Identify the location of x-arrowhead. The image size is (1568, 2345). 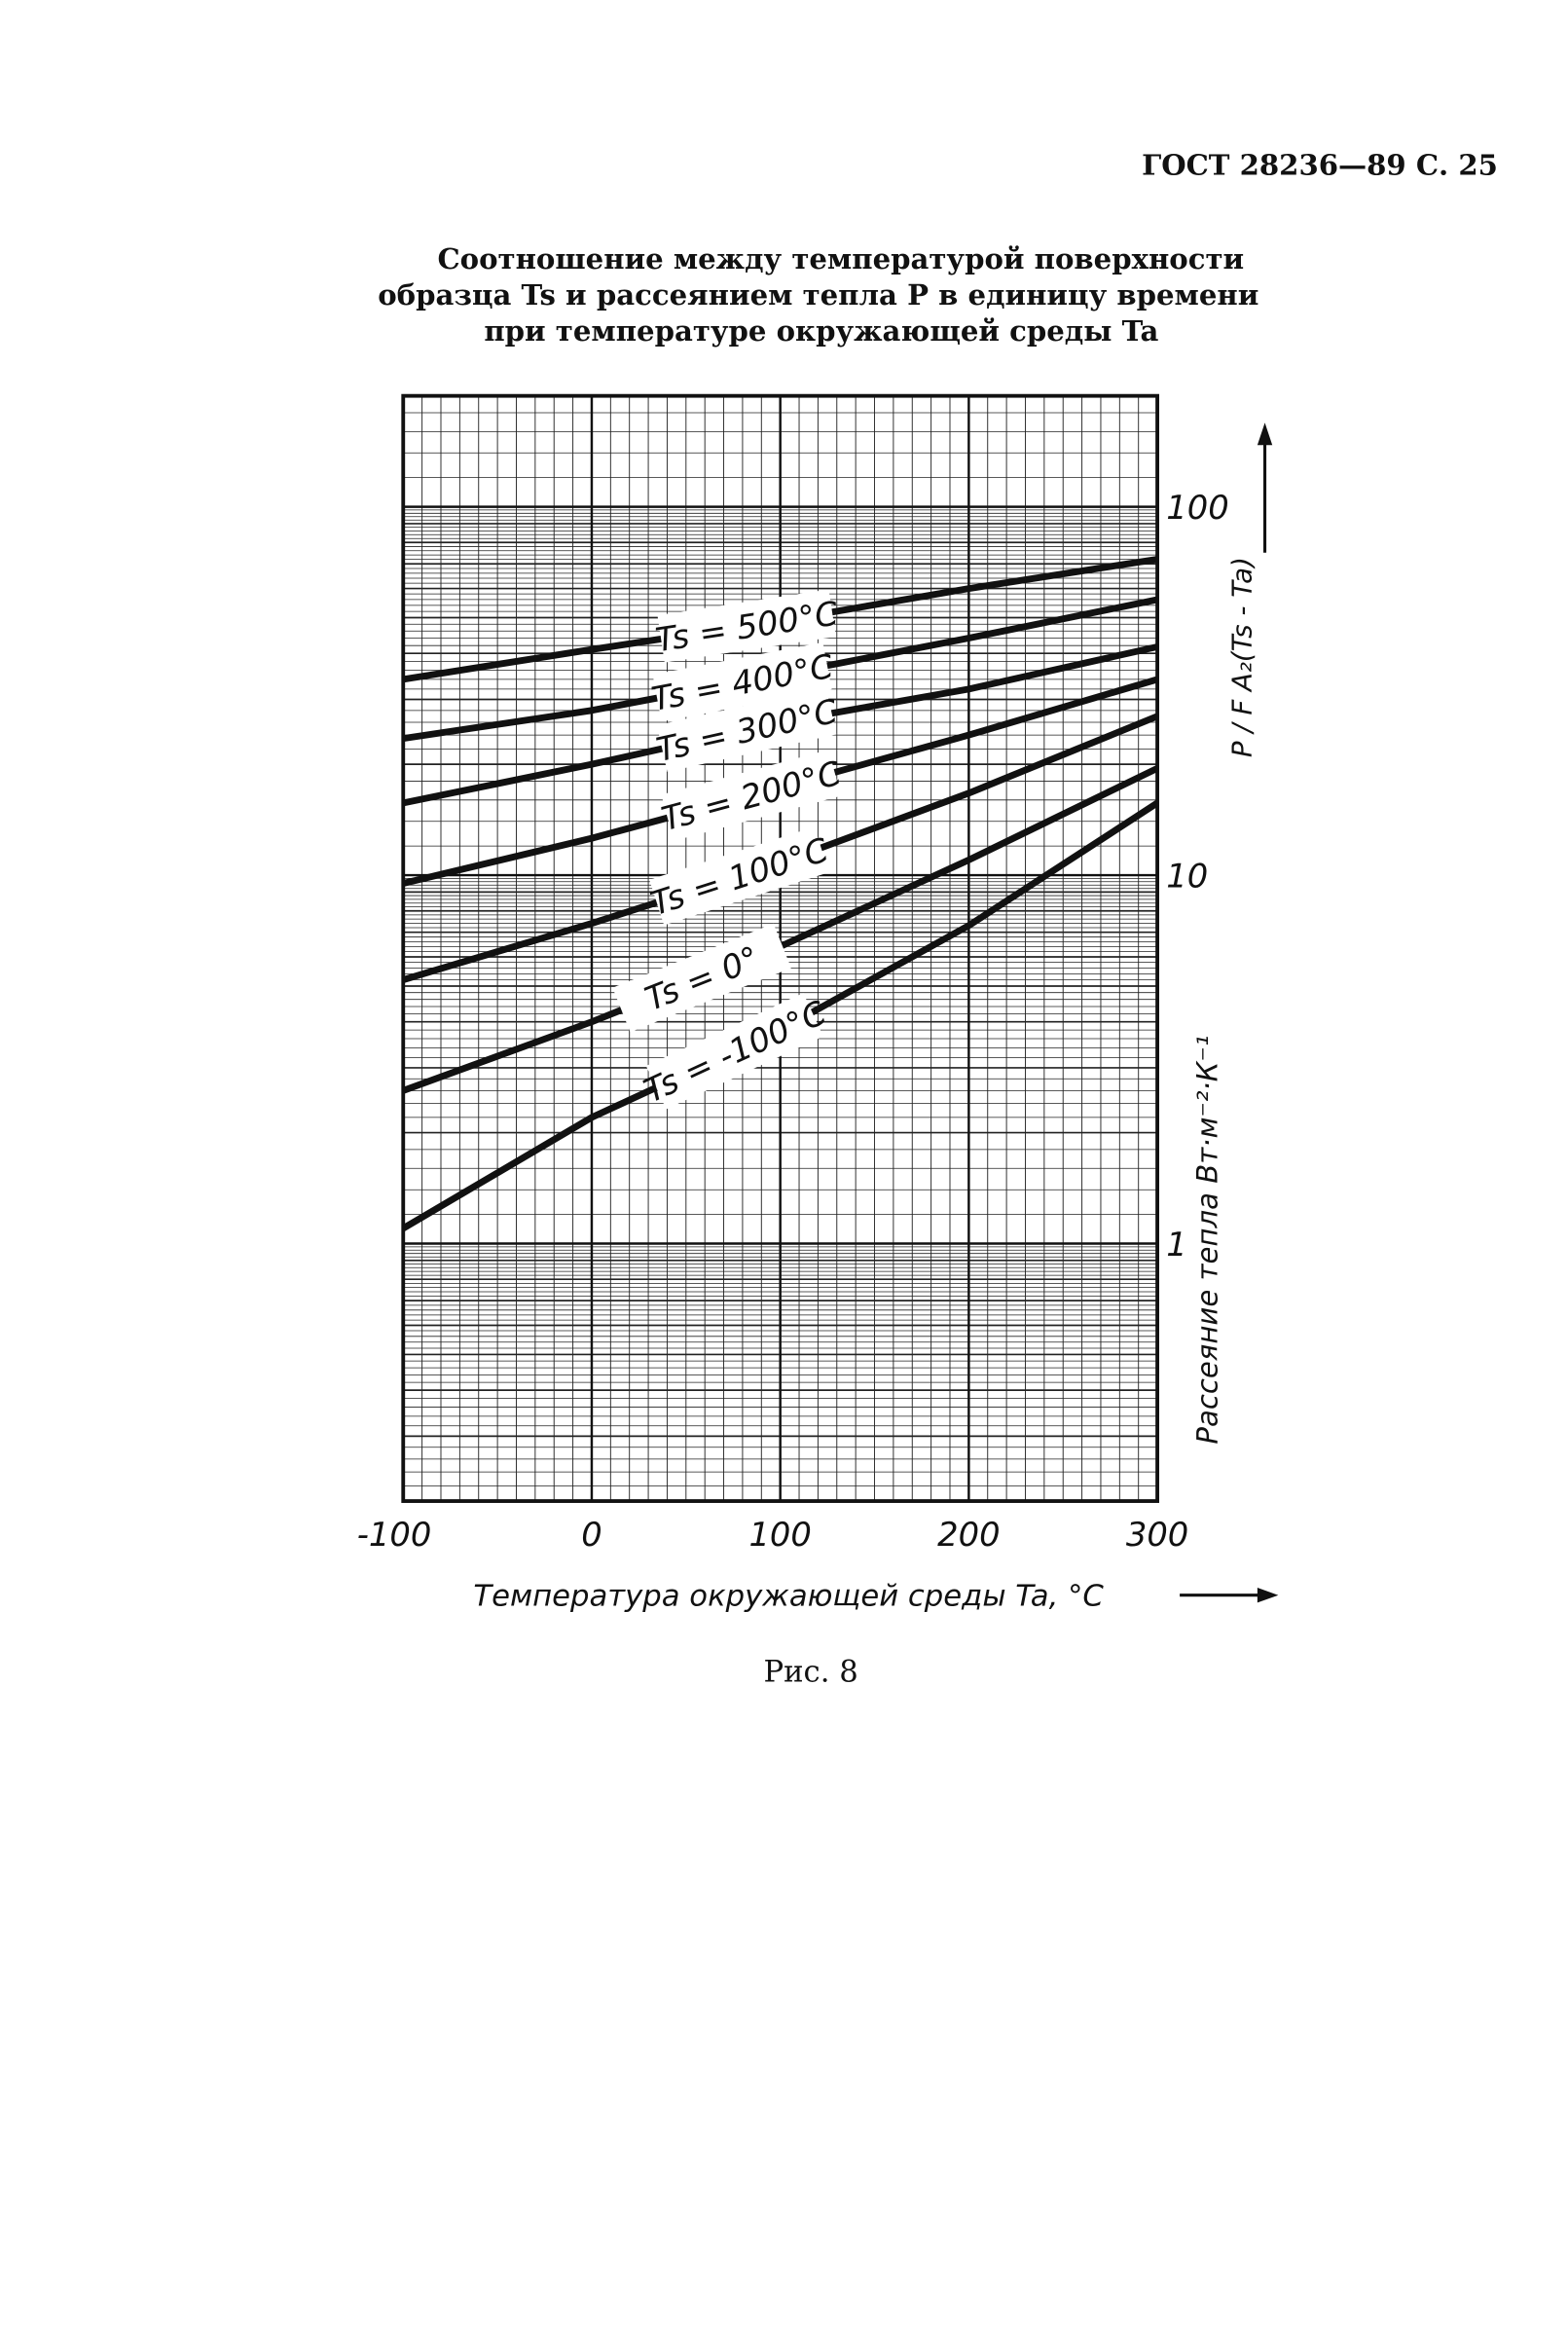
(1268, 1595).